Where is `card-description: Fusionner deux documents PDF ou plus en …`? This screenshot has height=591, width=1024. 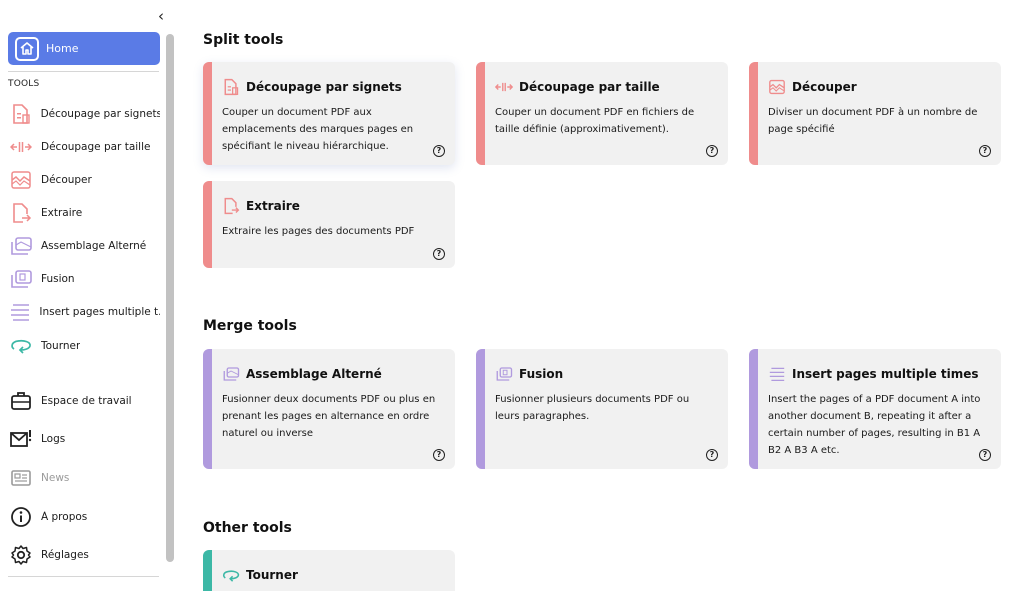 card-description: Fusionner deux documents PDF ou plus en … is located at coordinates (329, 416).